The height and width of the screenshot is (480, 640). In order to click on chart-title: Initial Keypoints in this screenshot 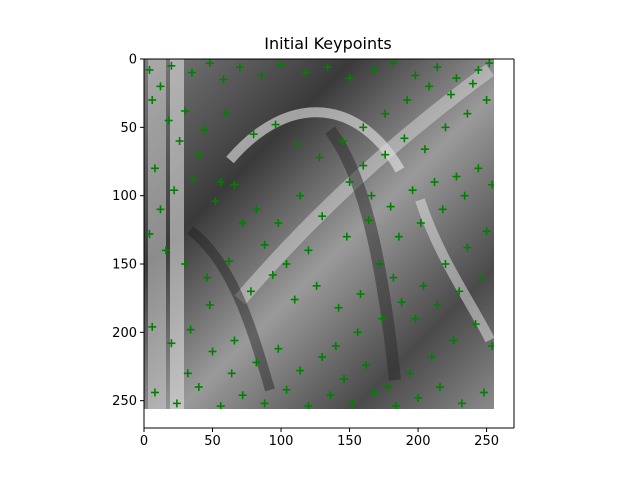, I will do `click(328, 43)`.